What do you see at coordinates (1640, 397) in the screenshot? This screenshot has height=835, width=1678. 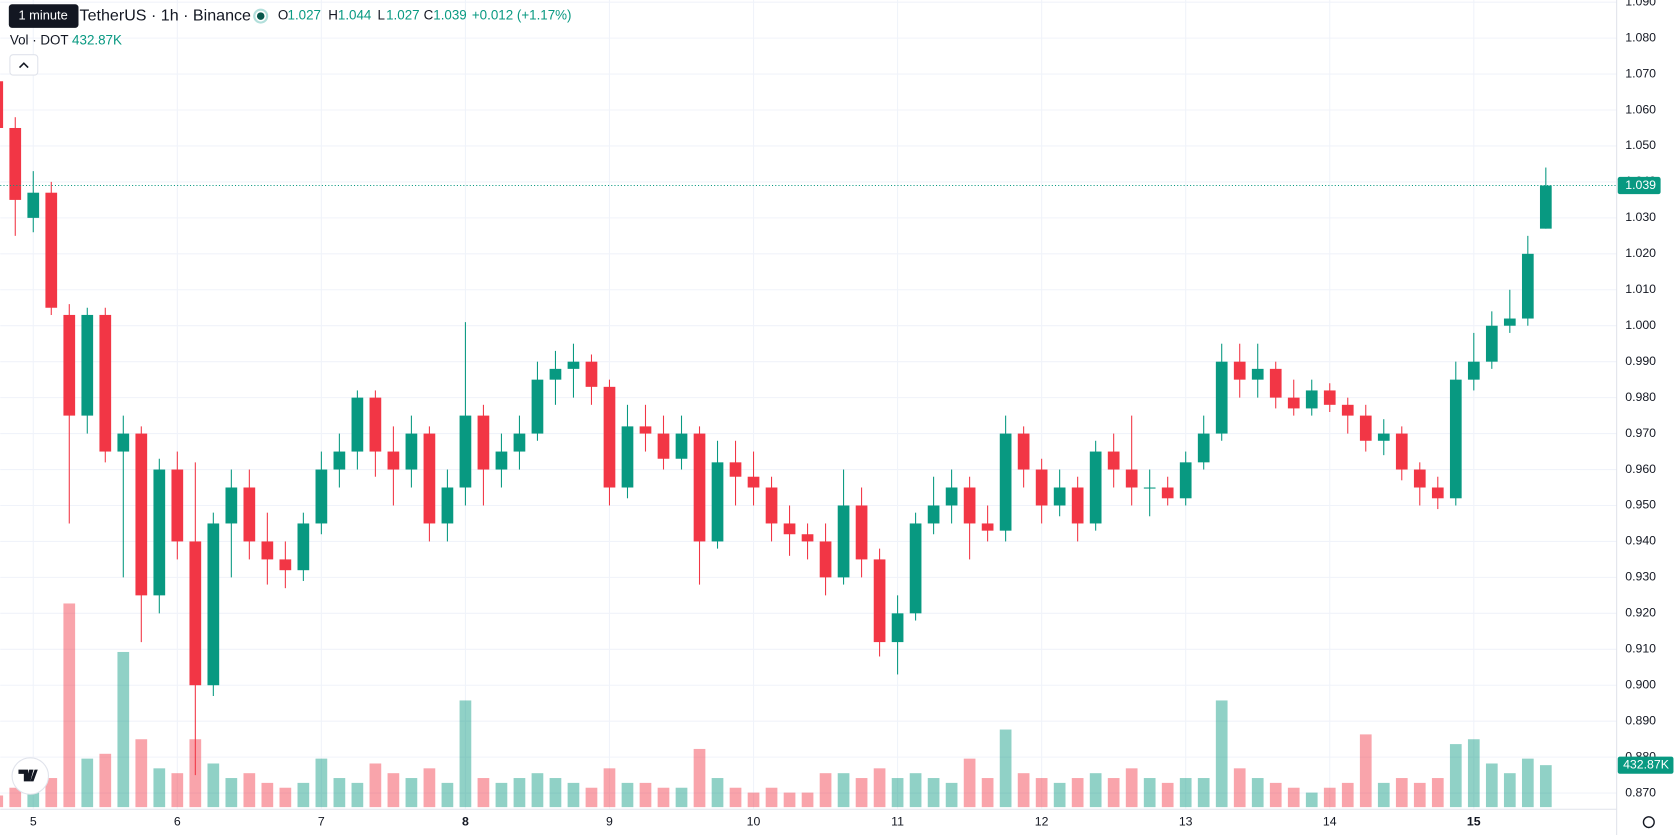 I see `y-tick-label: 0.980` at bounding box center [1640, 397].